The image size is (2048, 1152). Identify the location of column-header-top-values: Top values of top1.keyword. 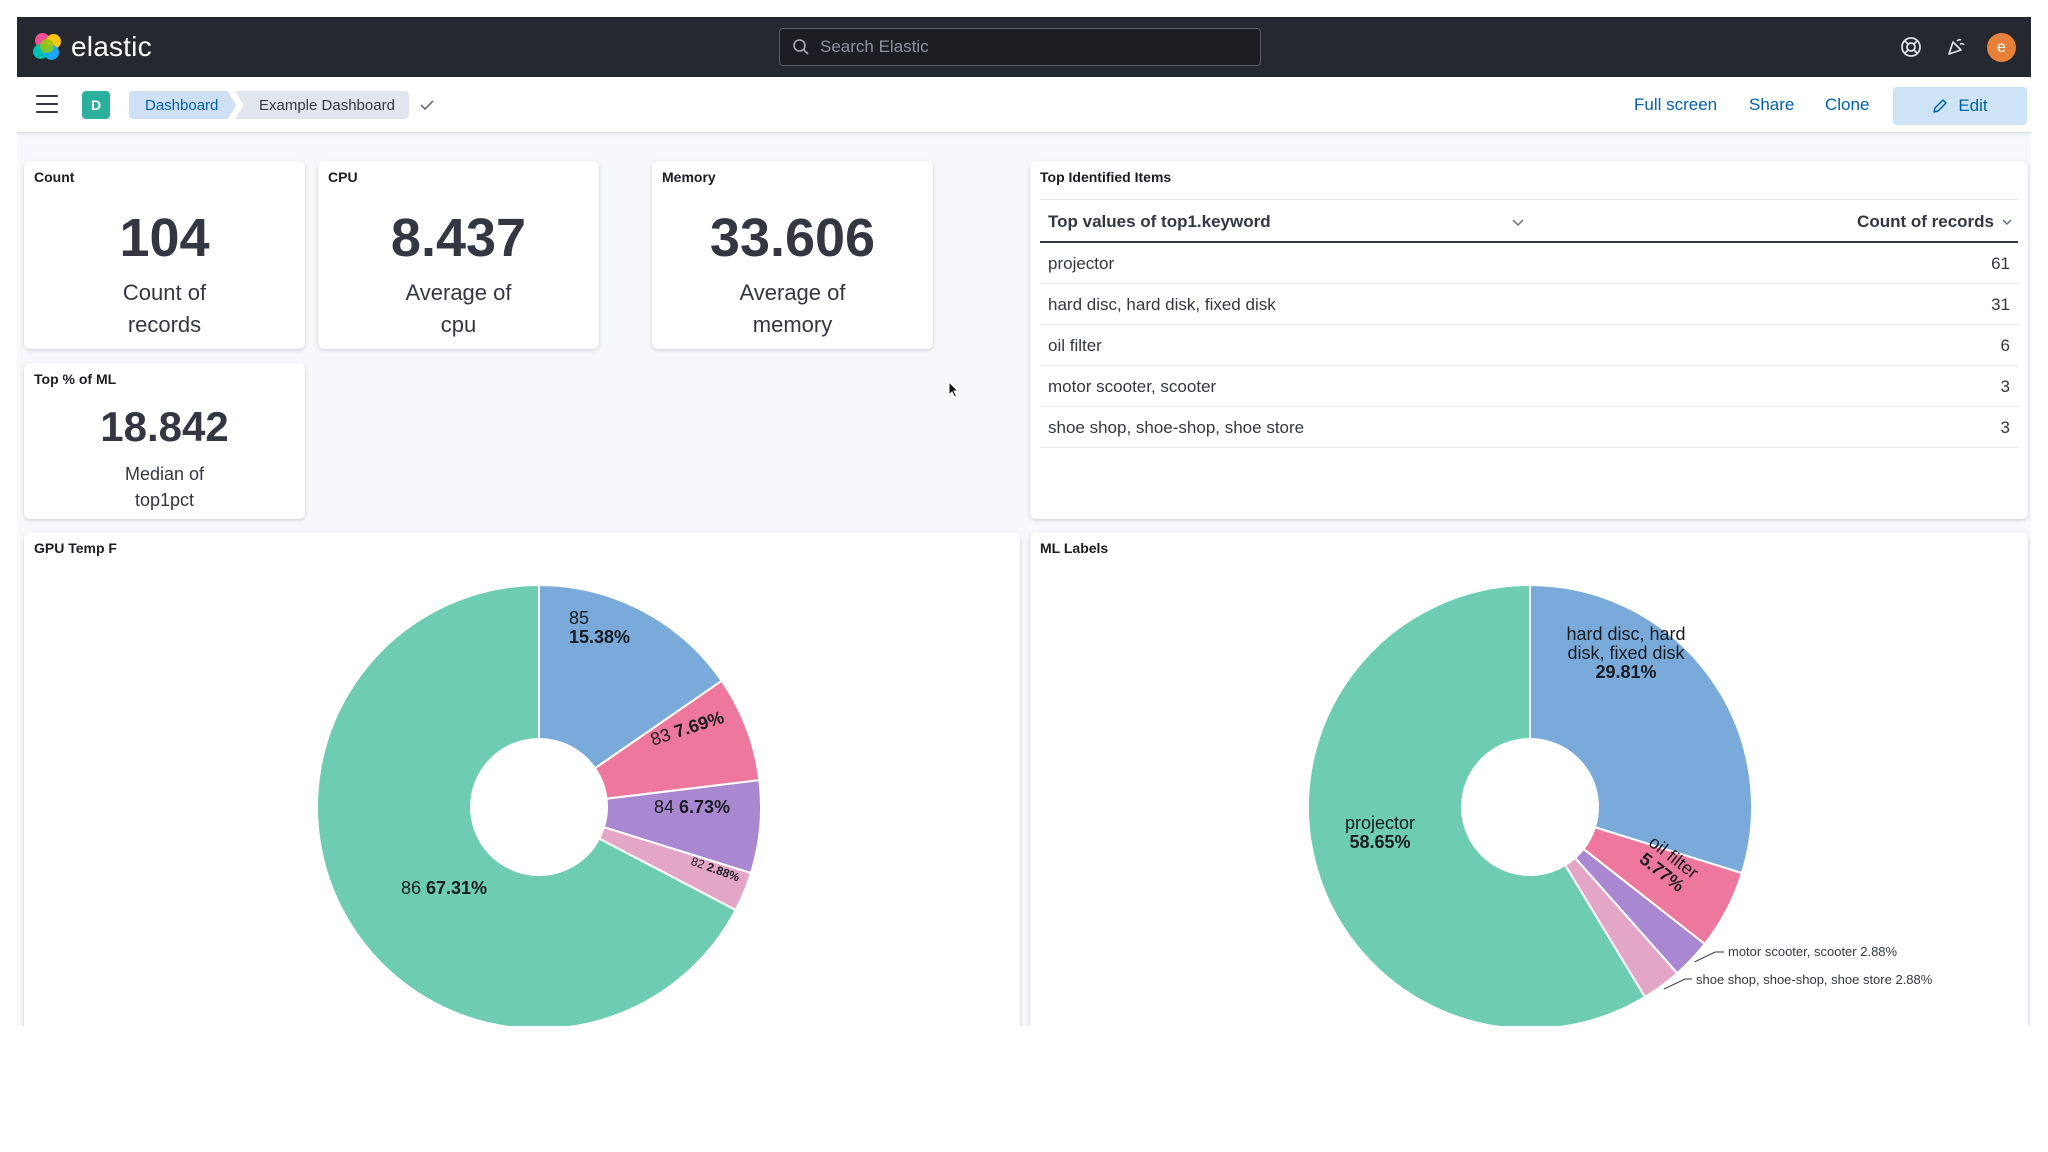
(1159, 221).